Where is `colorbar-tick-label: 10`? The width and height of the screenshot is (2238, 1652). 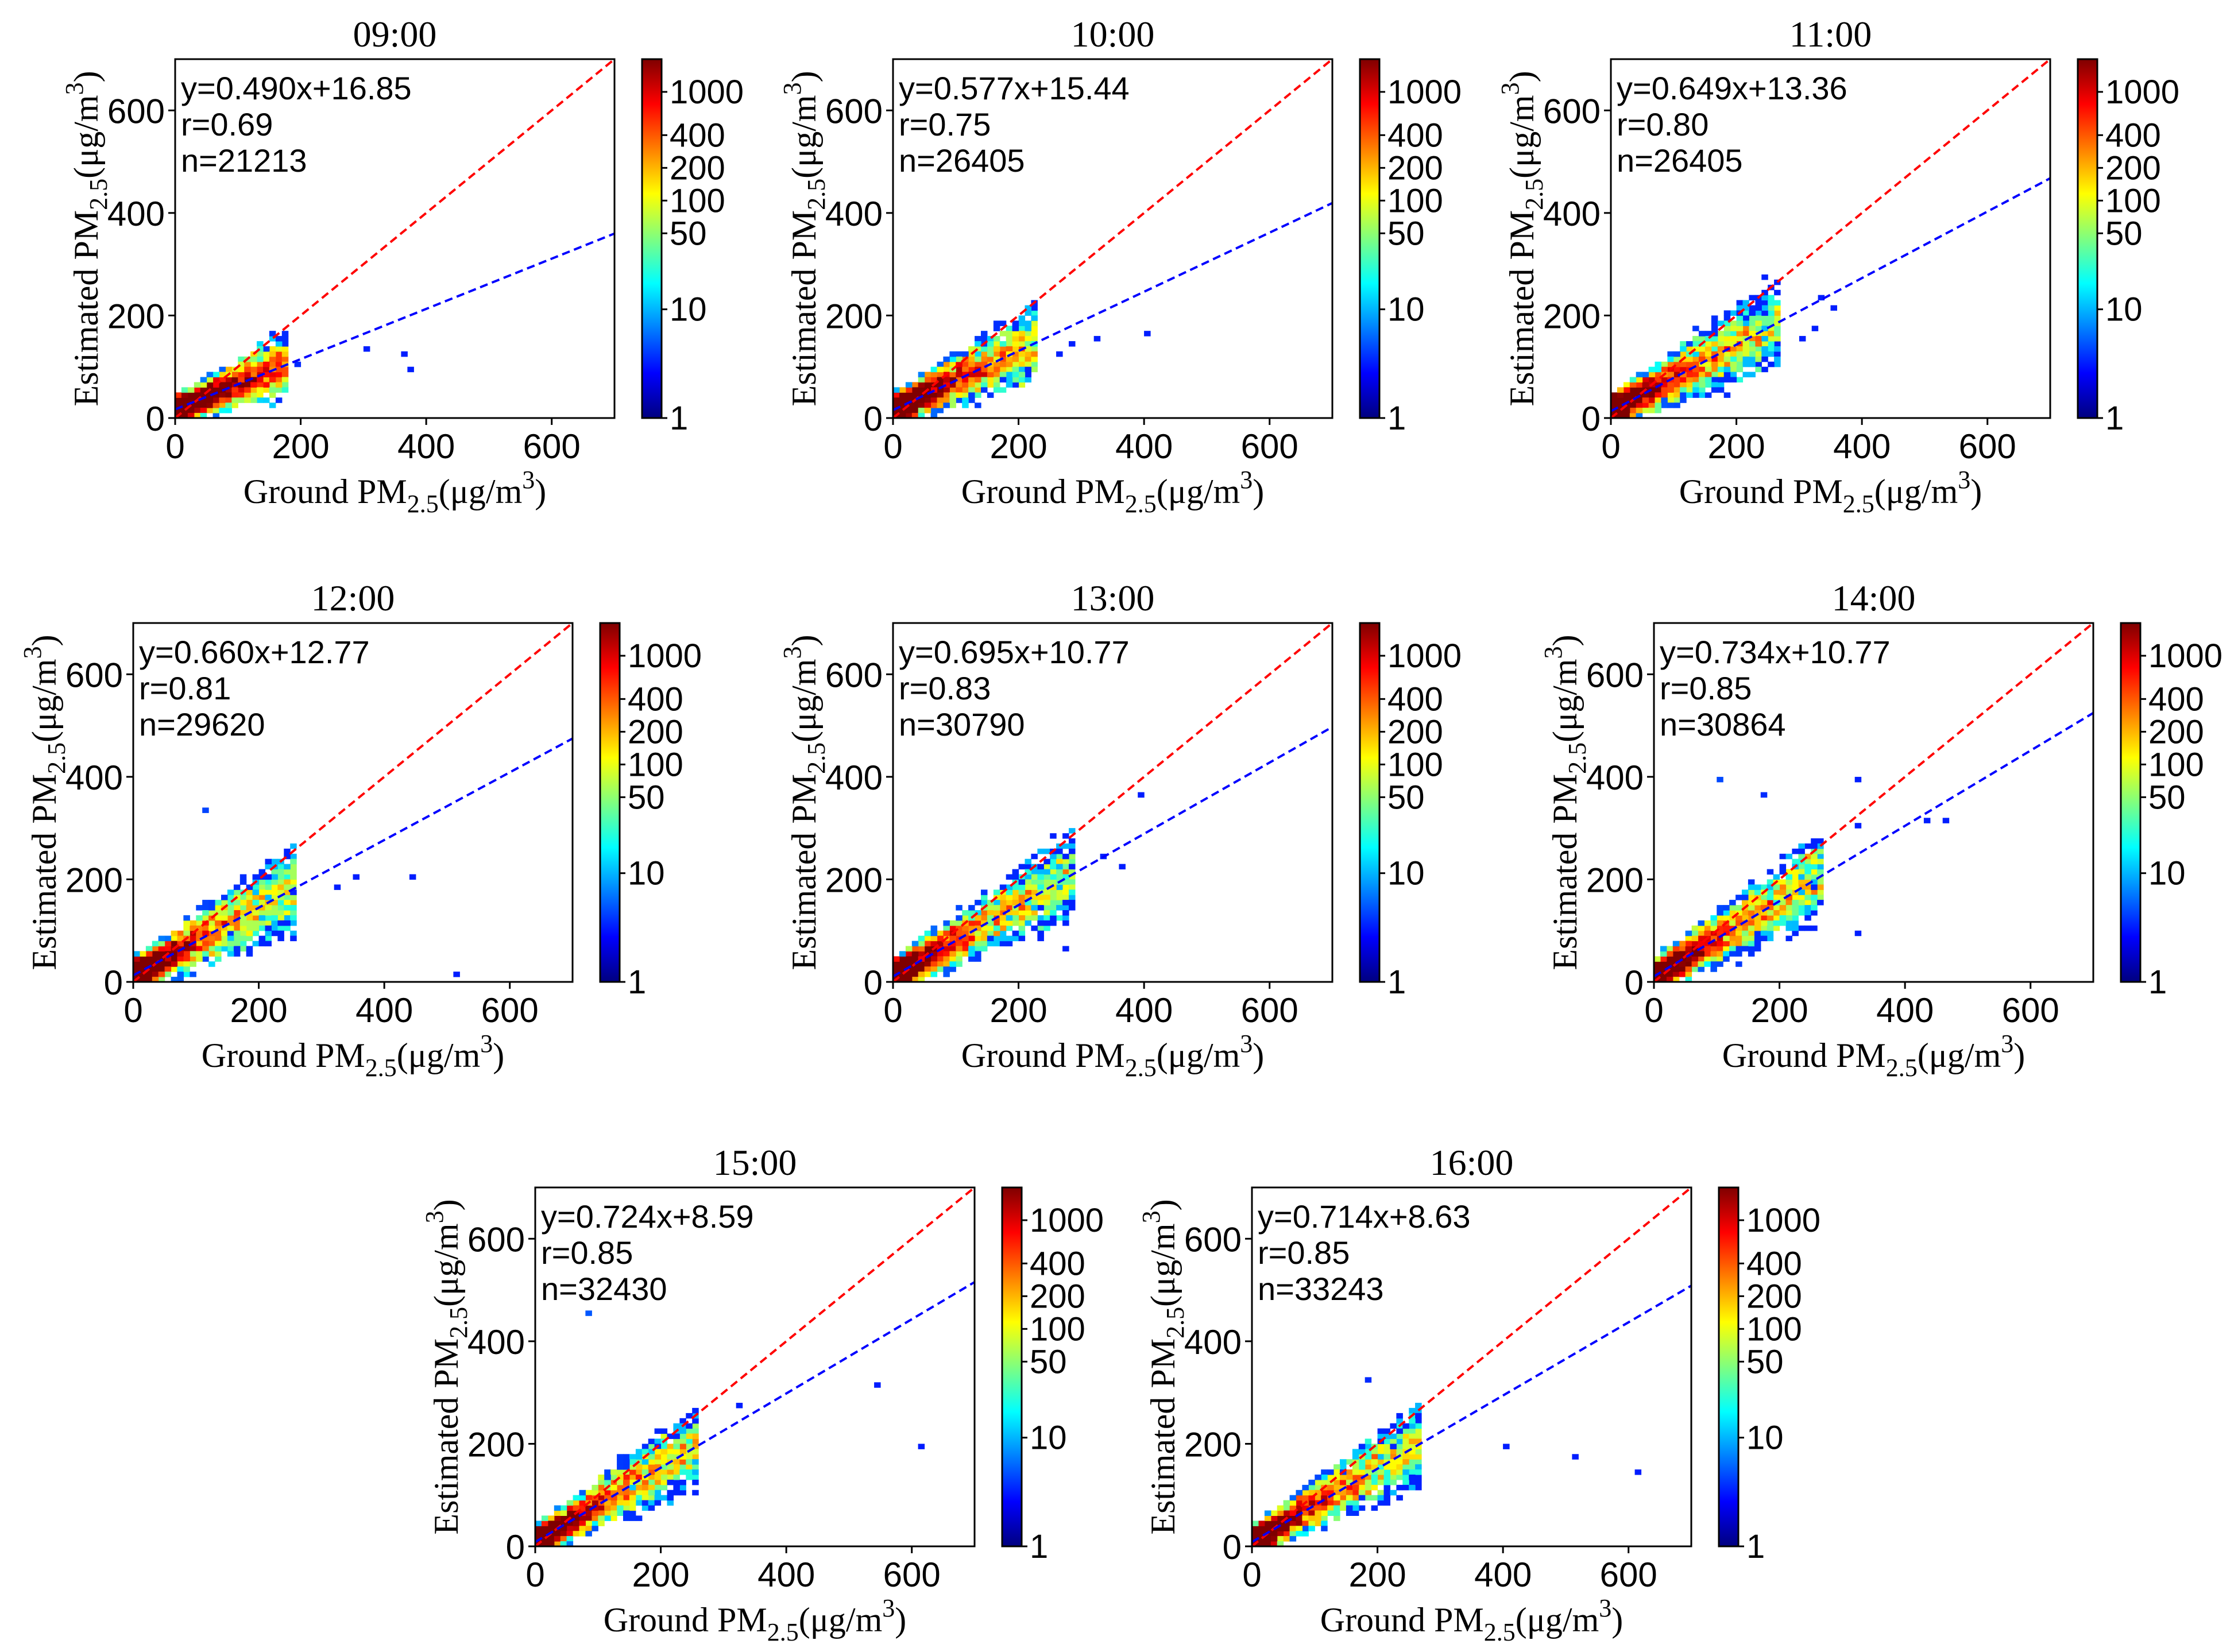
colorbar-tick-label: 10 is located at coordinates (2124, 309).